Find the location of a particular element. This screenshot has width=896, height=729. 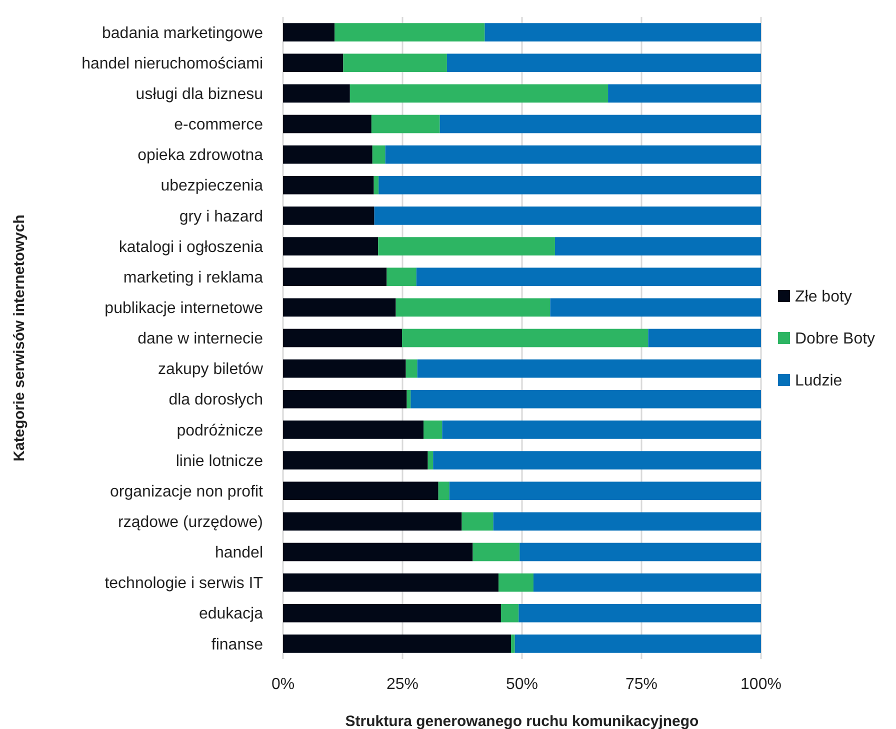

y-tick-label: publikacje internetowe is located at coordinates (184, 309).